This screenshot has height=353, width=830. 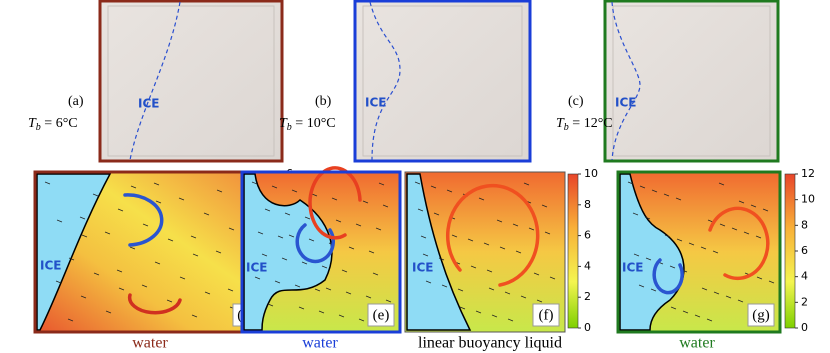 I want to click on temperature-label: Tb = 10°C, so click(x=307, y=124).